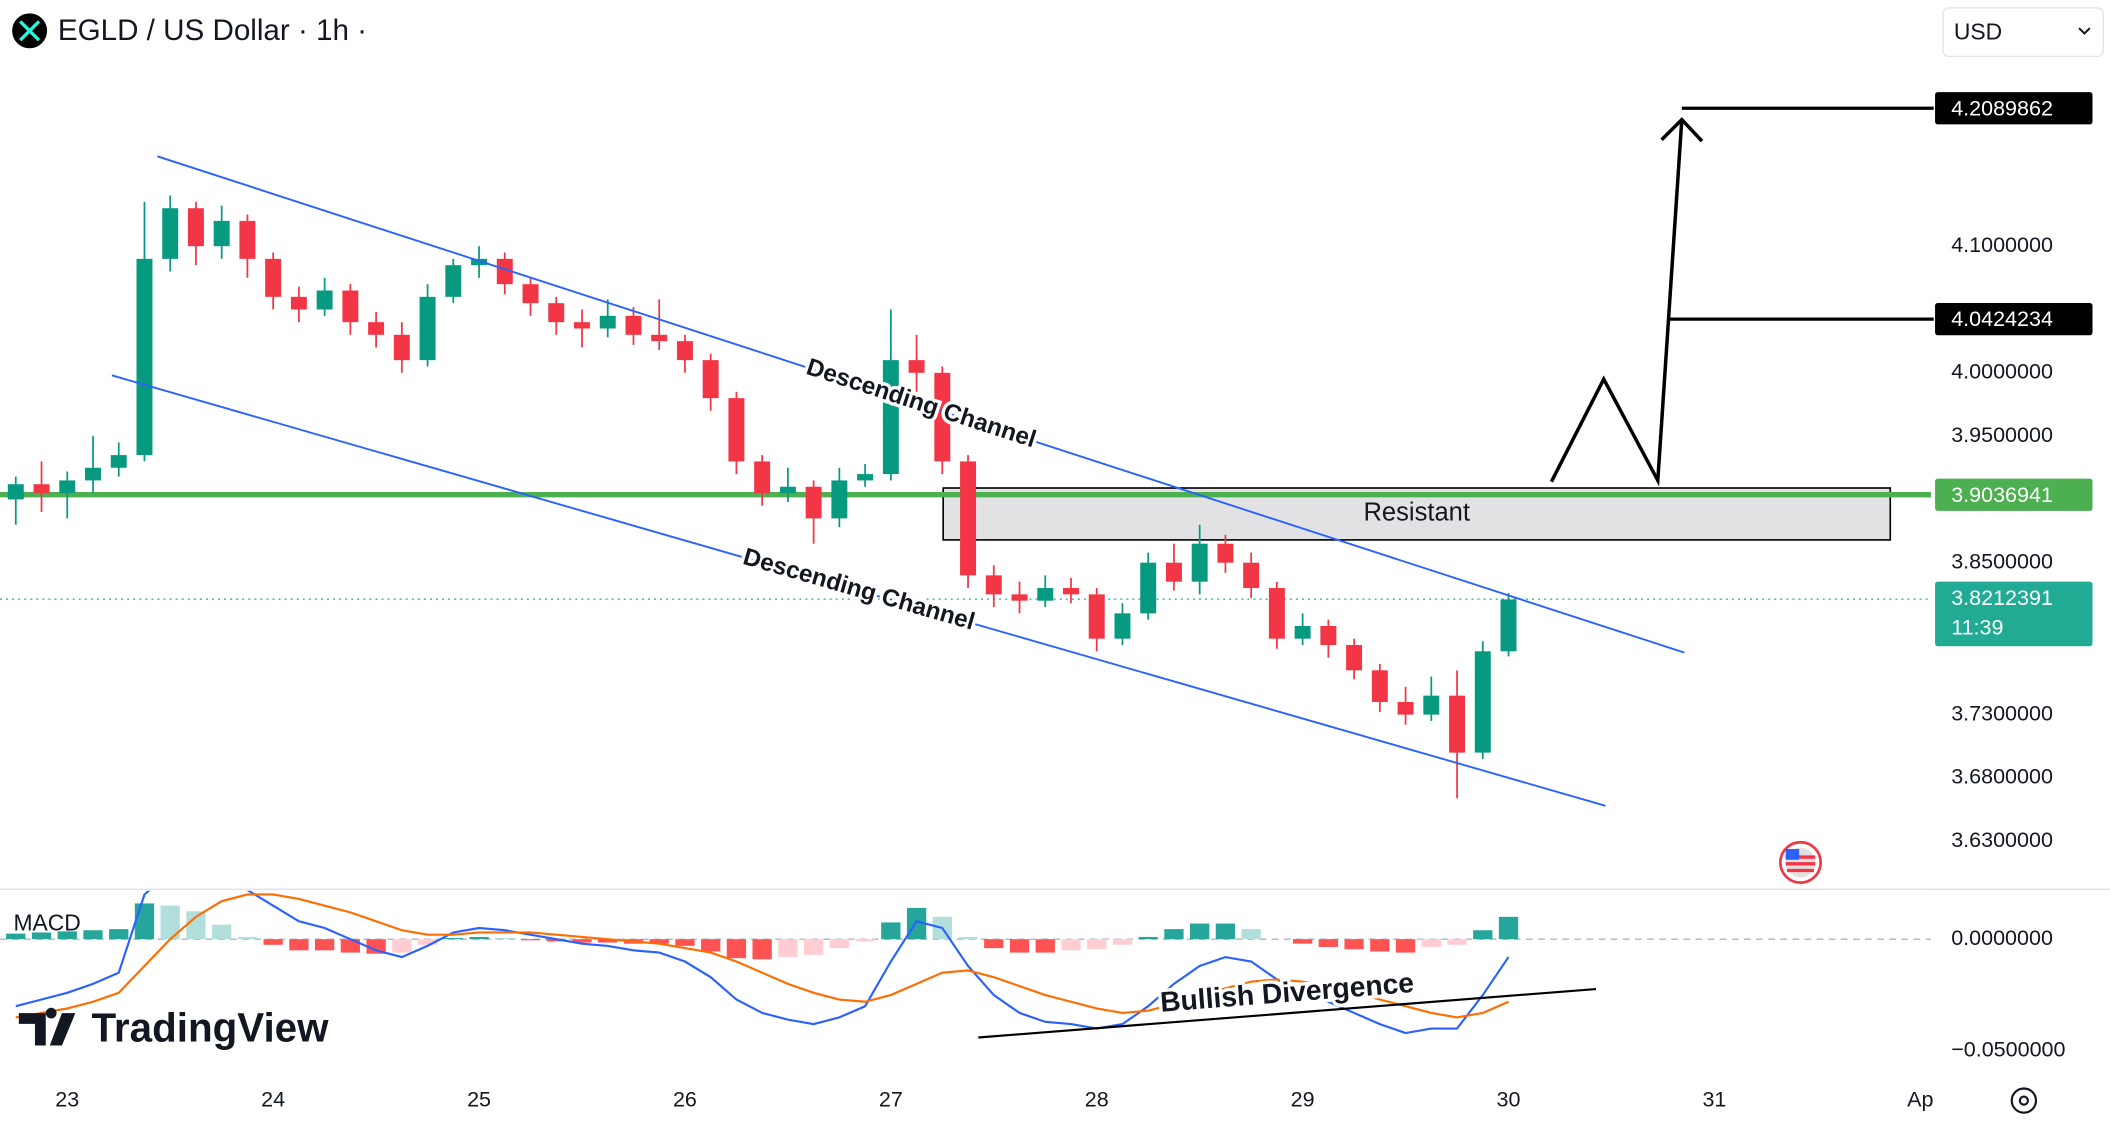  I want to click on settings-icon, so click(2024, 1100).